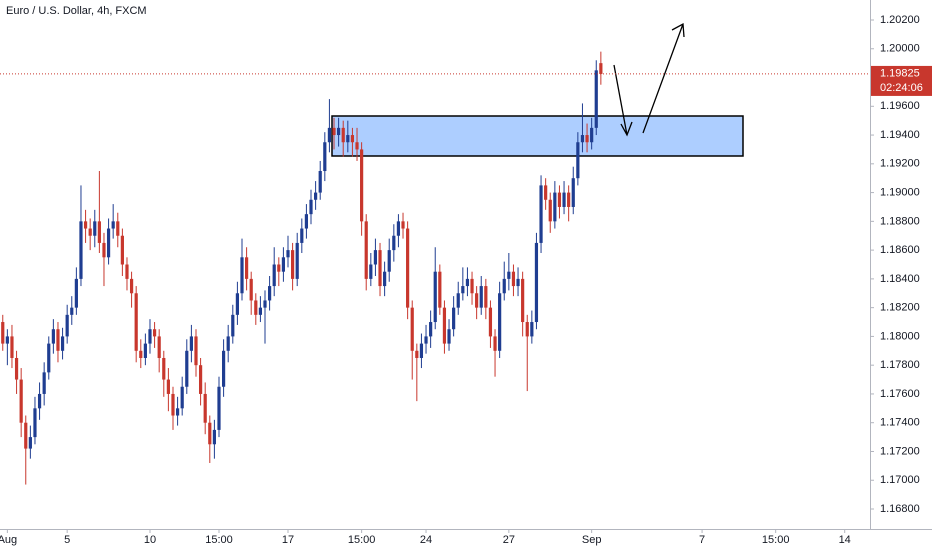 Image resolution: width=932 pixels, height=550 pixels. I want to click on x-tick-label: 17, so click(288, 540).